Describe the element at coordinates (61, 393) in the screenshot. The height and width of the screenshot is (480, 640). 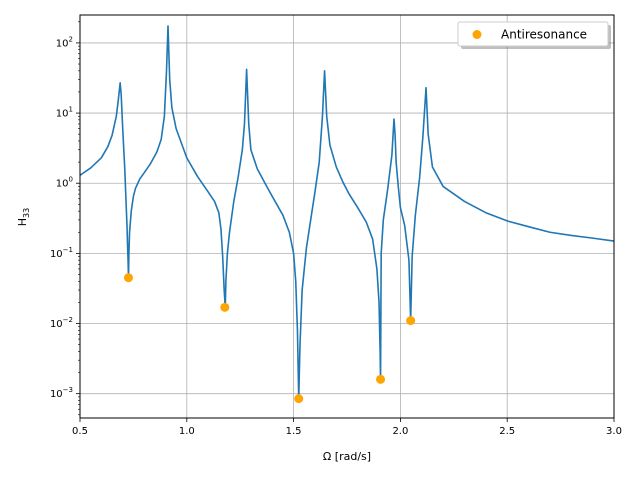
I see `y-tick-label: 10⁻³` at that location.